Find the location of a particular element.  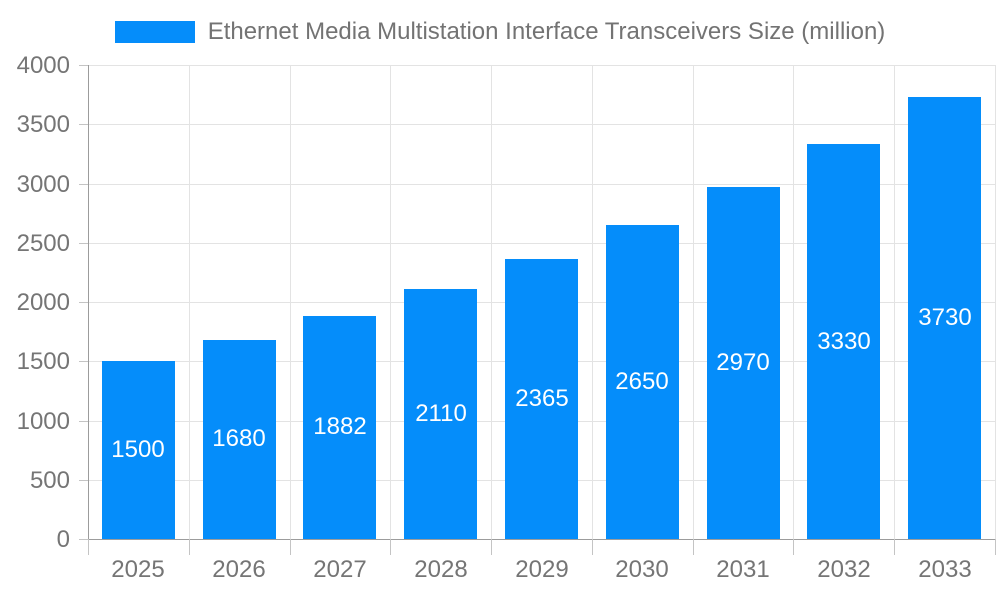

bar-value-label: 3730 is located at coordinates (945, 317).